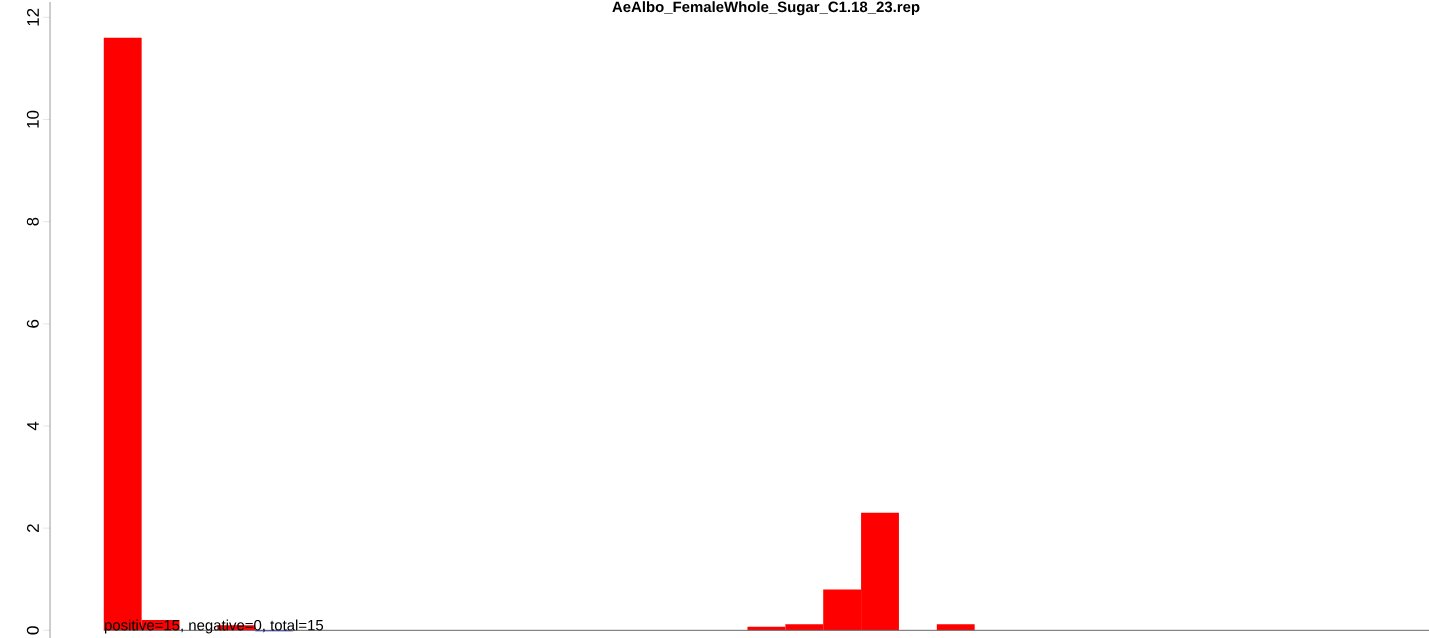 The image size is (1429, 638). I want to click on y-tick-label: 2, so click(32, 528).